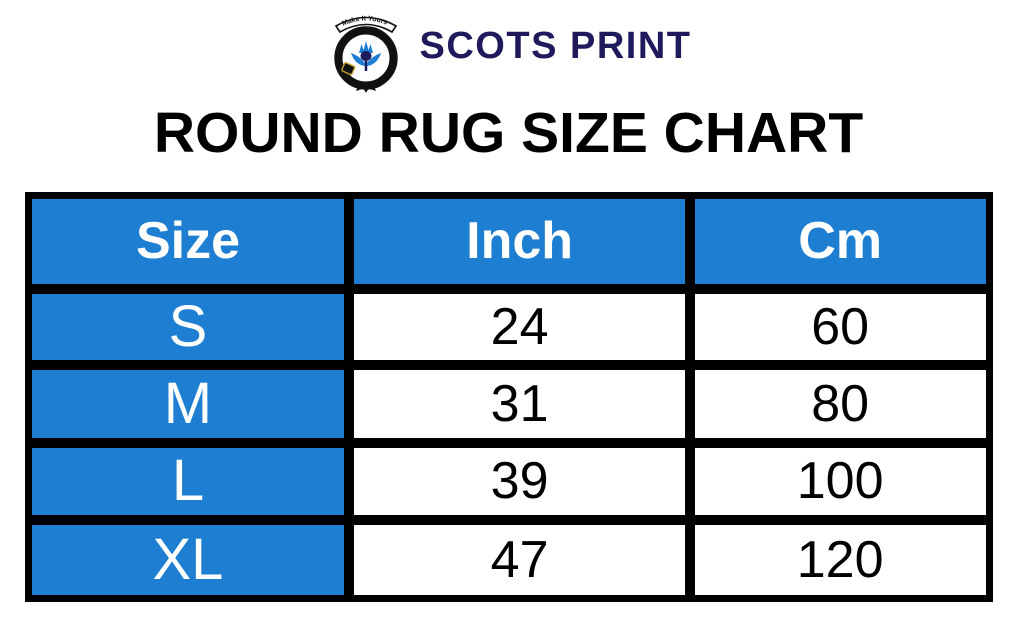 This screenshot has width=1017, height=640. I want to click on clan-crest-emblem-icon: Make It Yours, so click(365, 54).